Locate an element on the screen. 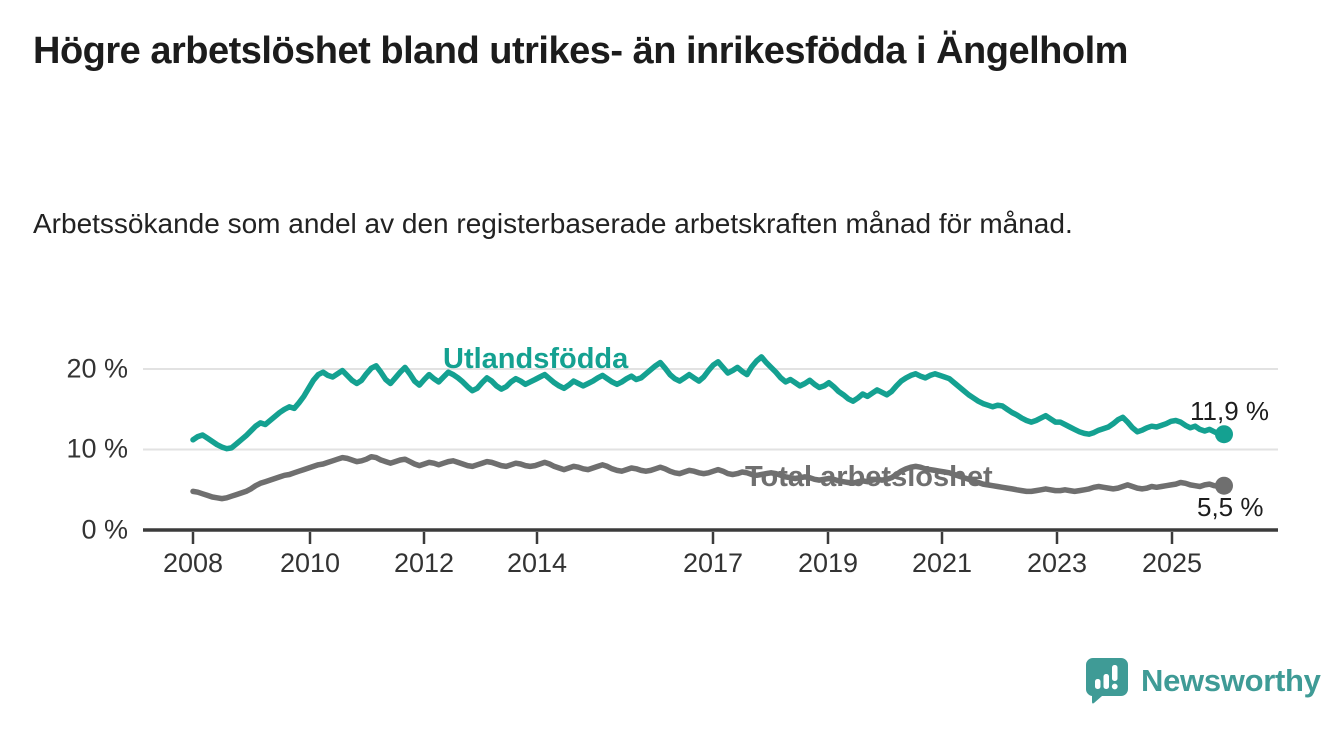 The width and height of the screenshot is (1340, 734). x-tick-2025: 2025 is located at coordinates (1172, 563).